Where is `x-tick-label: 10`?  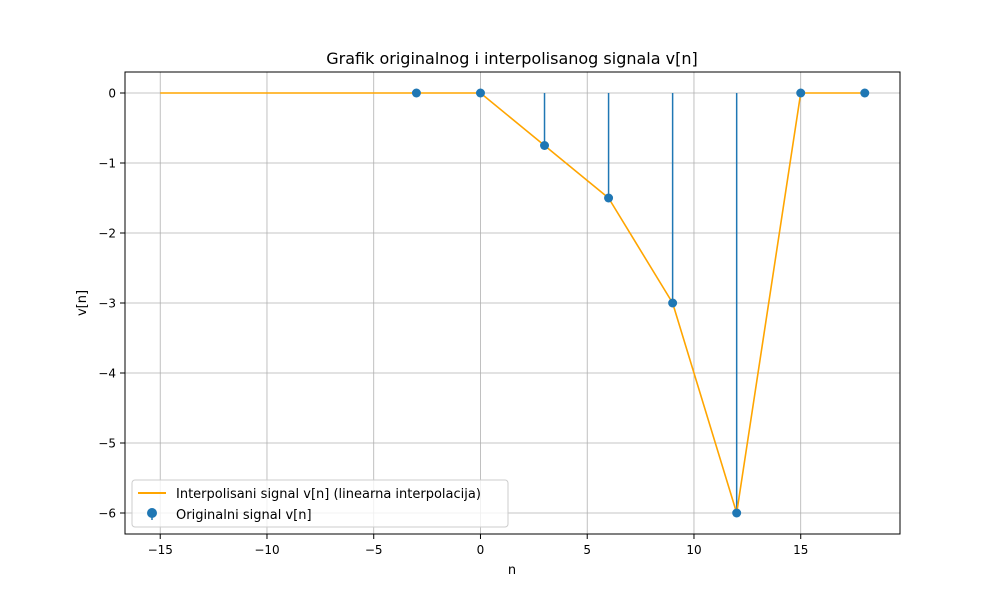 x-tick-label: 10 is located at coordinates (693, 550).